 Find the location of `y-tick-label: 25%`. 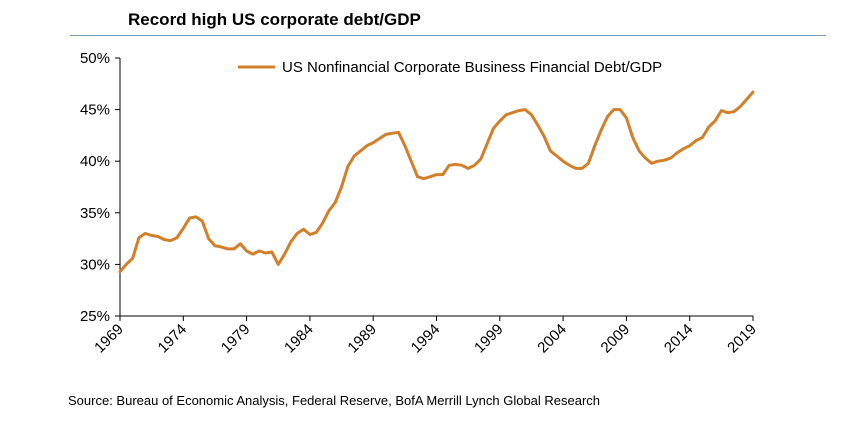

y-tick-label: 25% is located at coordinates (95, 316).